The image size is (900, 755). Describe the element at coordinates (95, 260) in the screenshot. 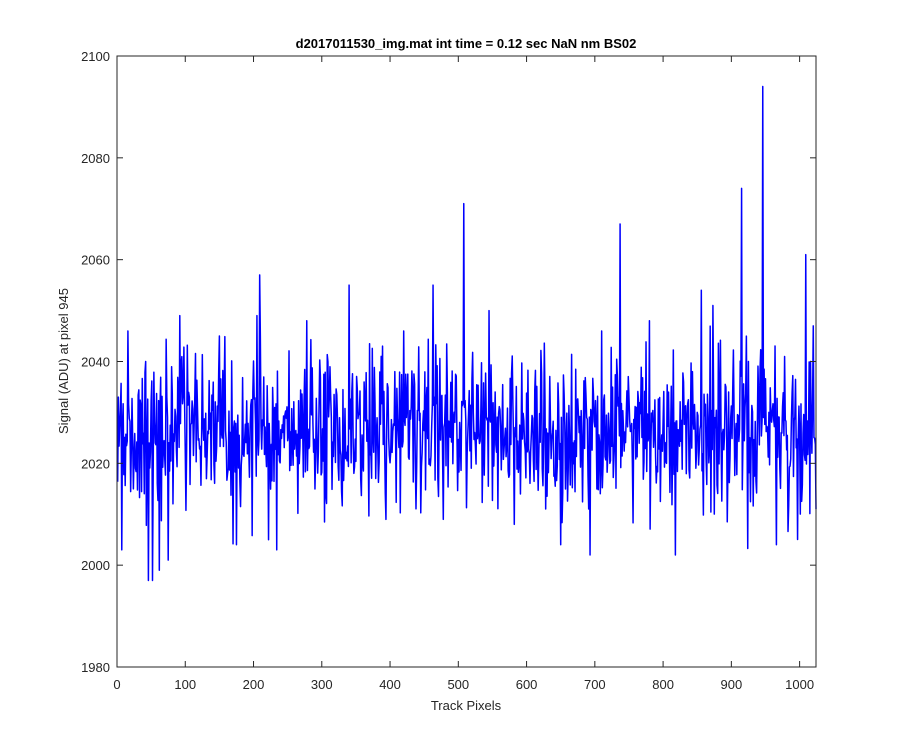

I see `y-tick-label: 2060` at that location.